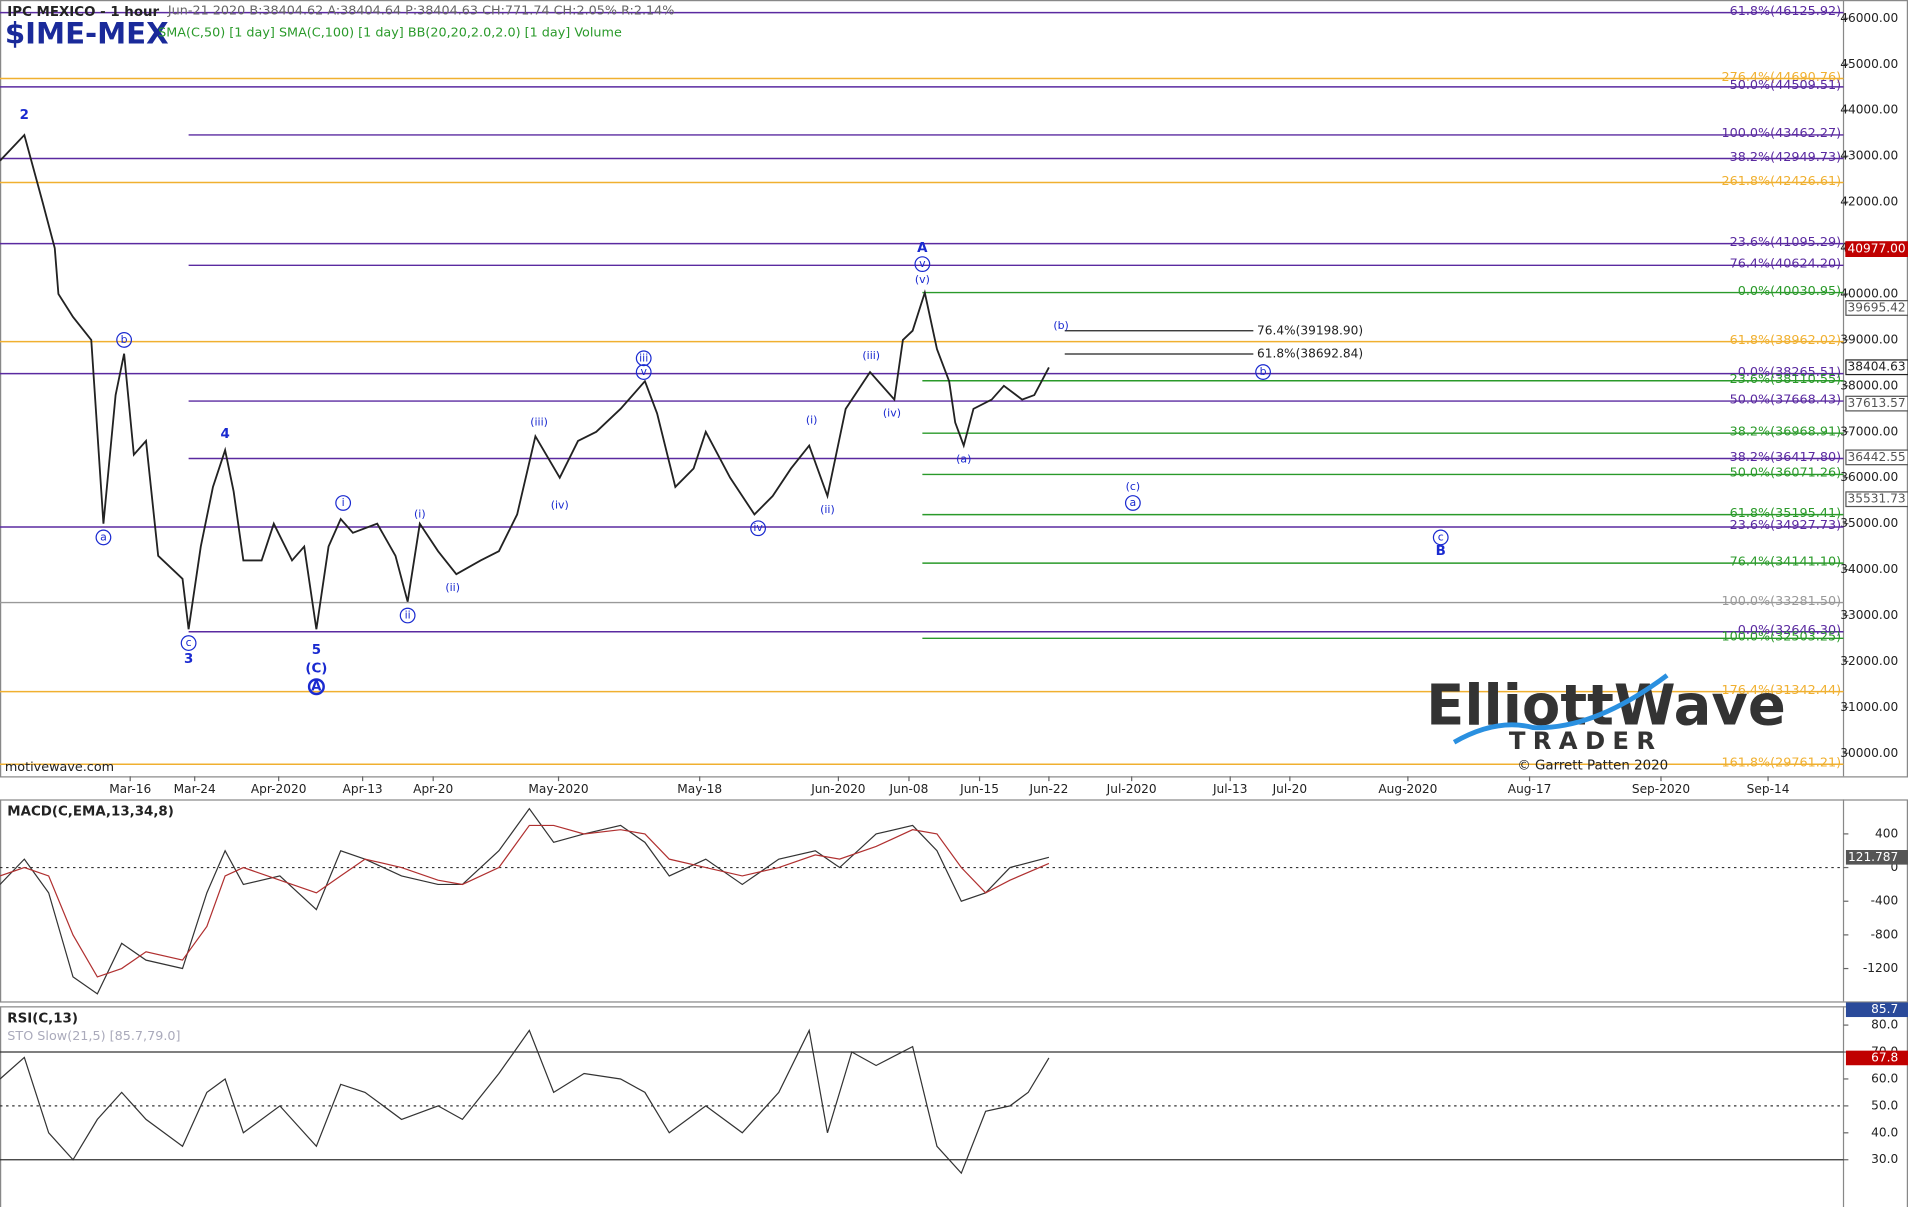 This screenshot has width=1908, height=1207. I want to click on wave-label: v, so click(643, 371).